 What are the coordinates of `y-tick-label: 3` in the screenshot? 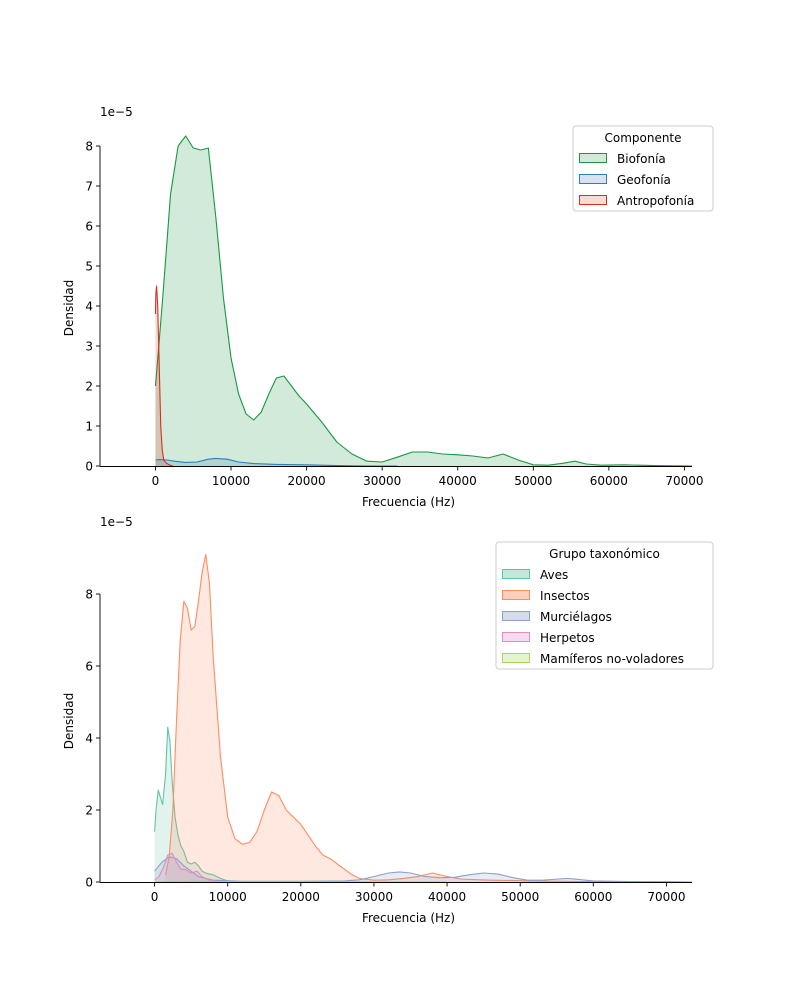 It's located at (89, 347).